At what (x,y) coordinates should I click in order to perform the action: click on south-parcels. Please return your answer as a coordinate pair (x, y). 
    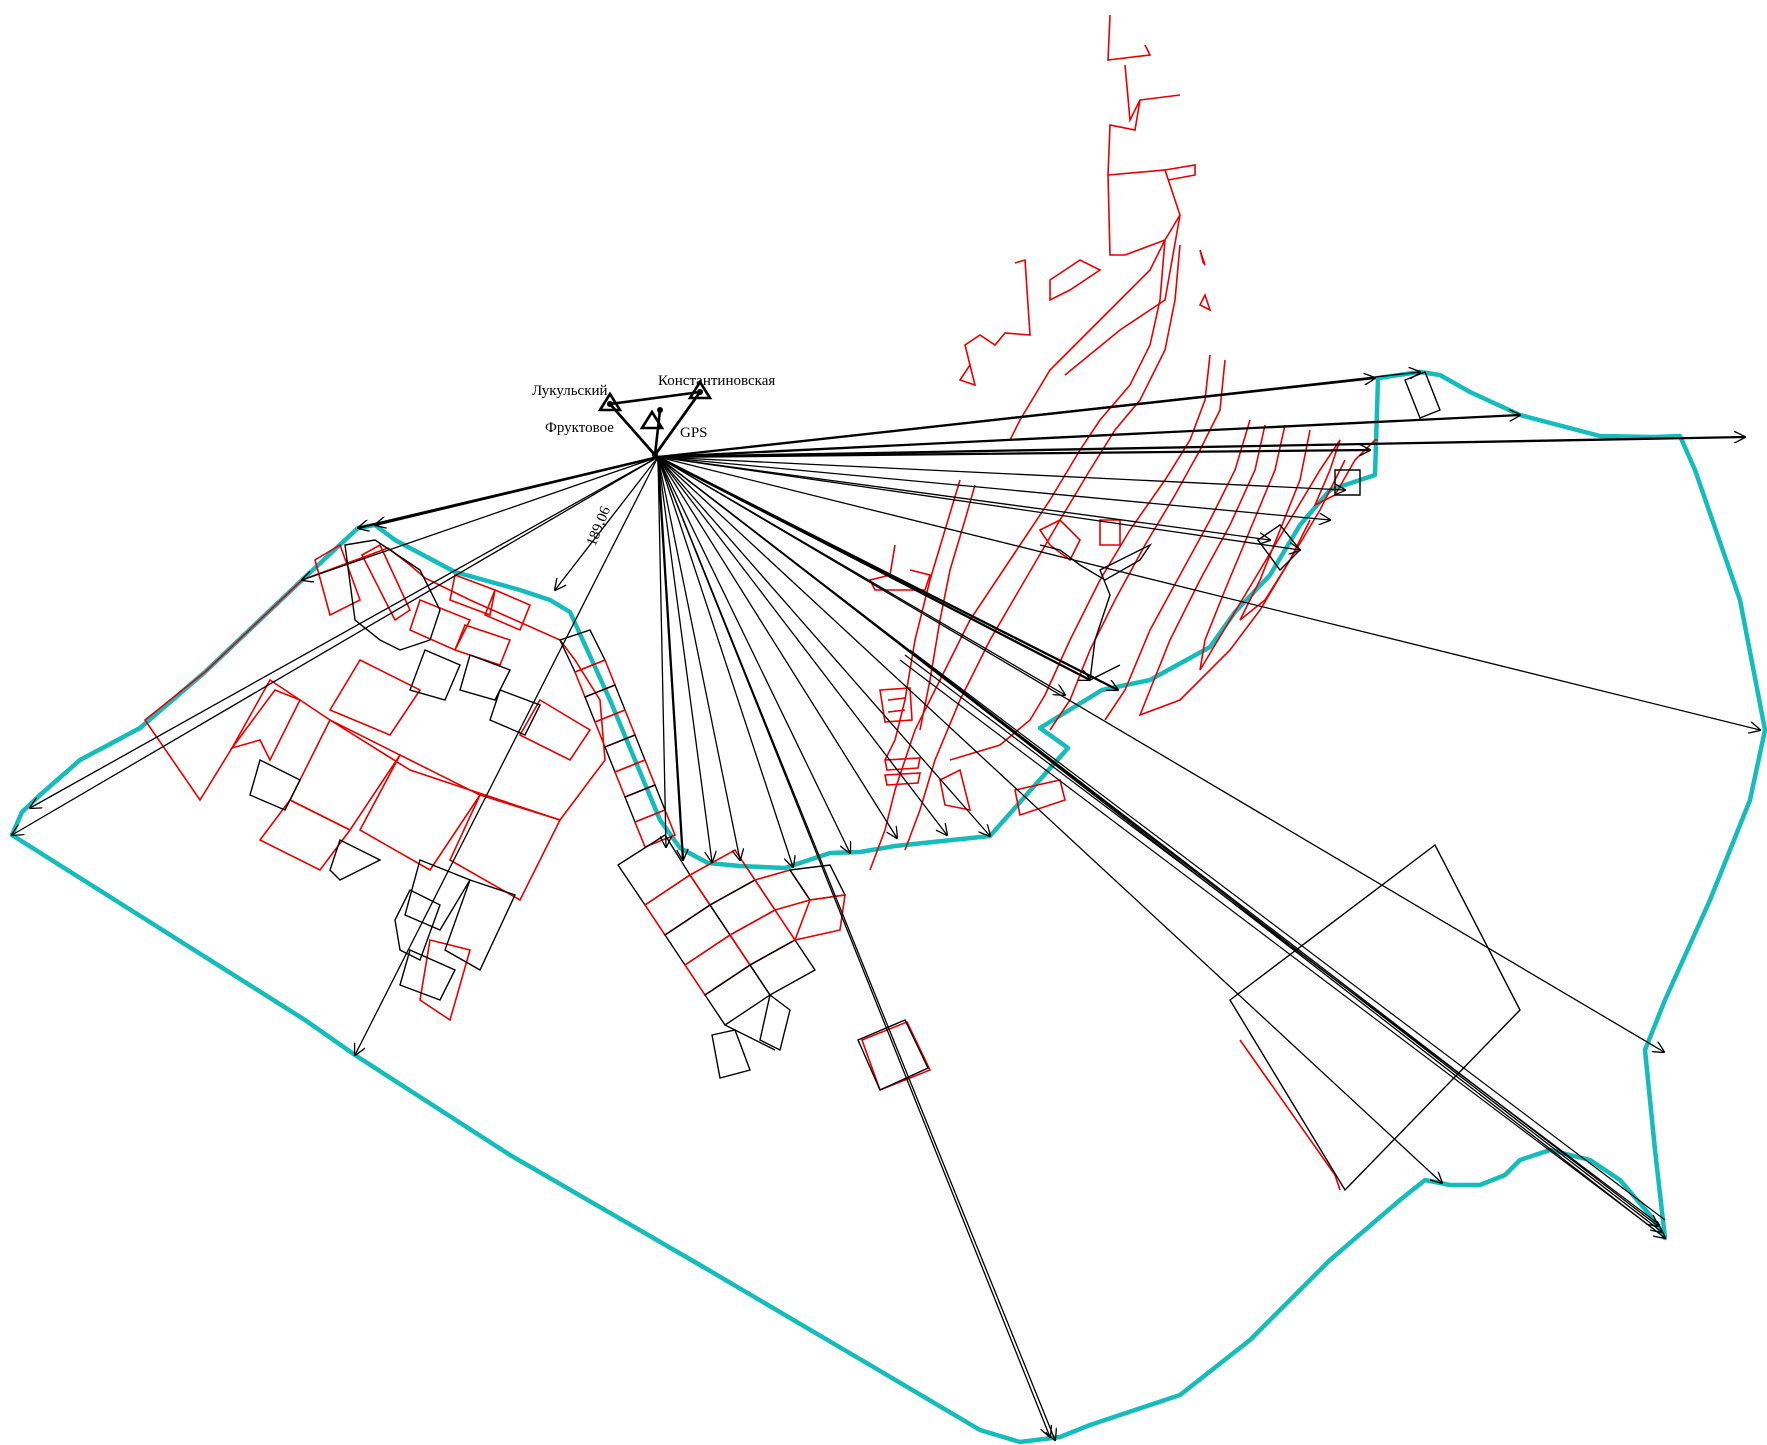
    Looking at the image, I should click on (774, 963).